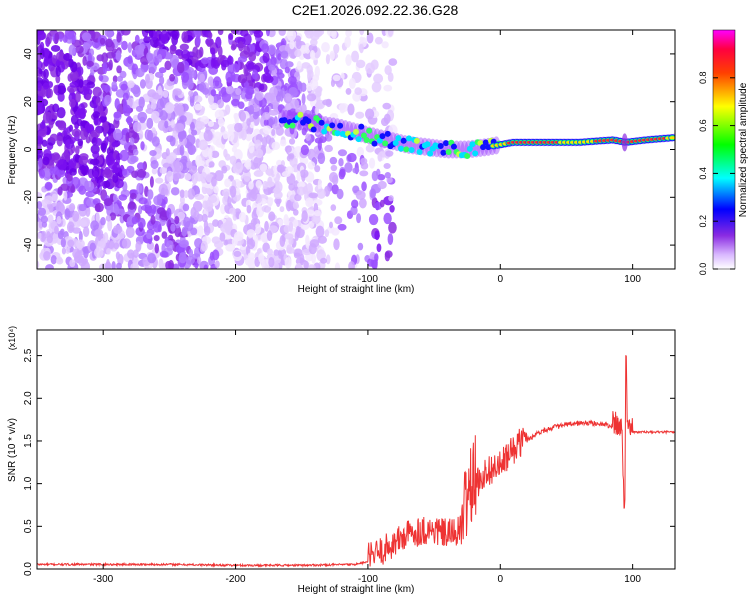  What do you see at coordinates (28, 526) in the screenshot?
I see `snr-ytick-label: 0.5` at bounding box center [28, 526].